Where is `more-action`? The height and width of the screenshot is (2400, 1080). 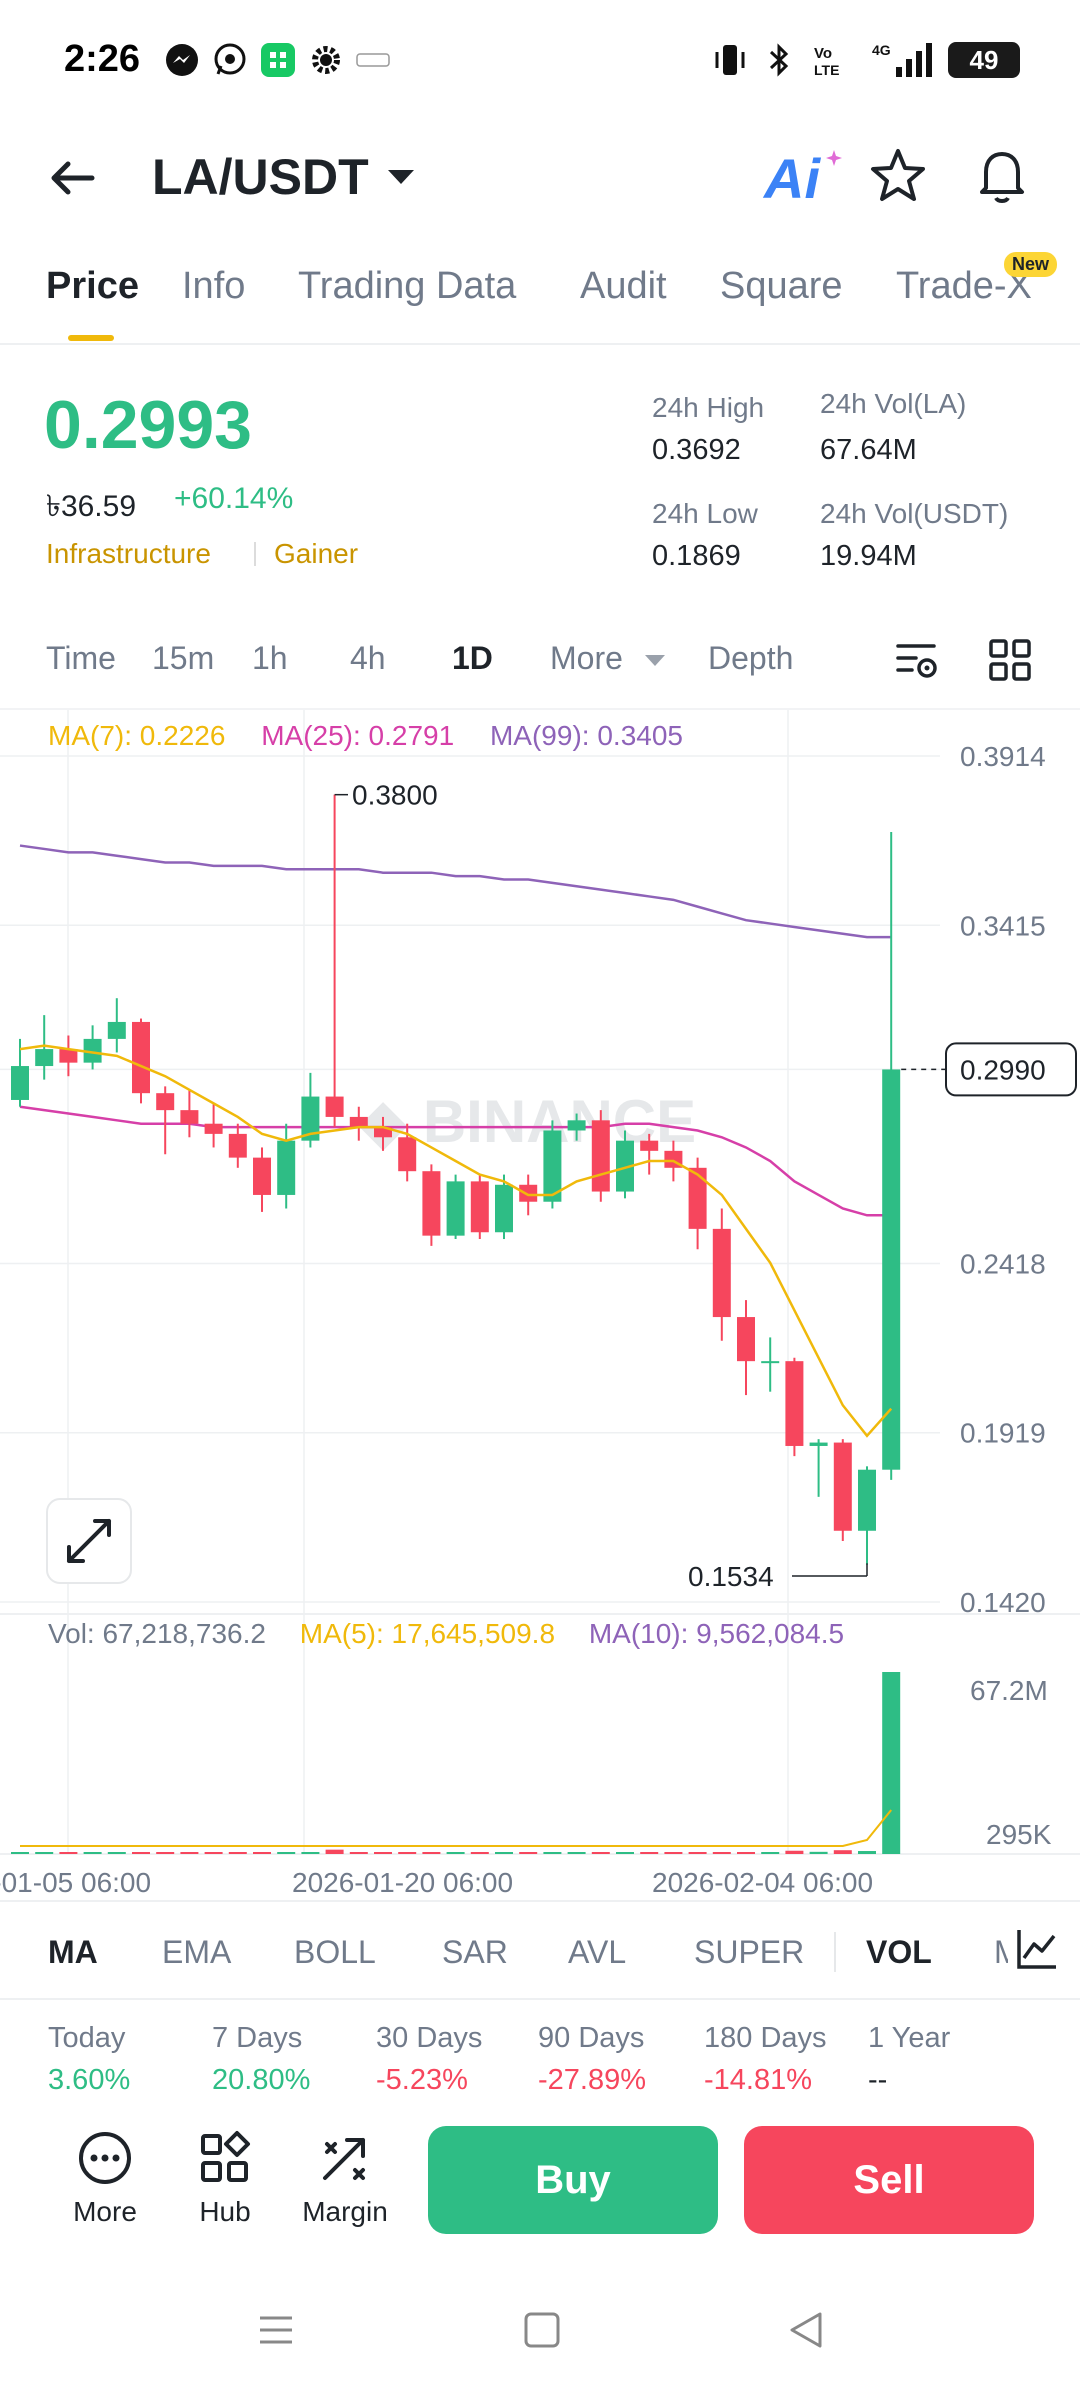
more-action is located at coordinates (105, 2160).